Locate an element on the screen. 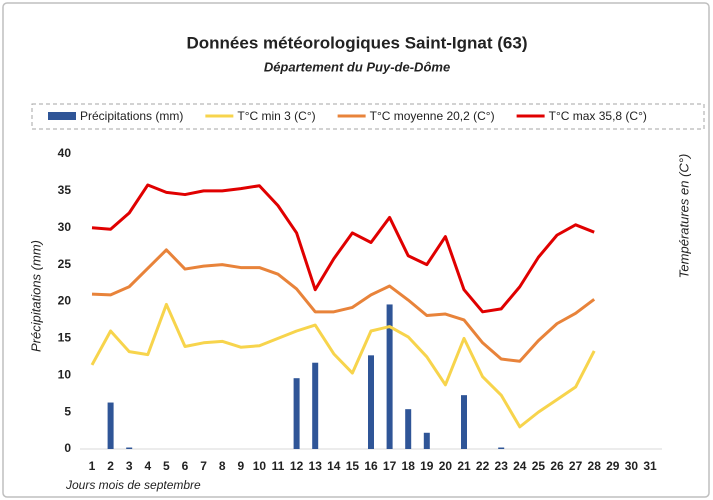 This screenshot has width=713, height=500. y-tick-label: 0 is located at coordinates (67, 448).